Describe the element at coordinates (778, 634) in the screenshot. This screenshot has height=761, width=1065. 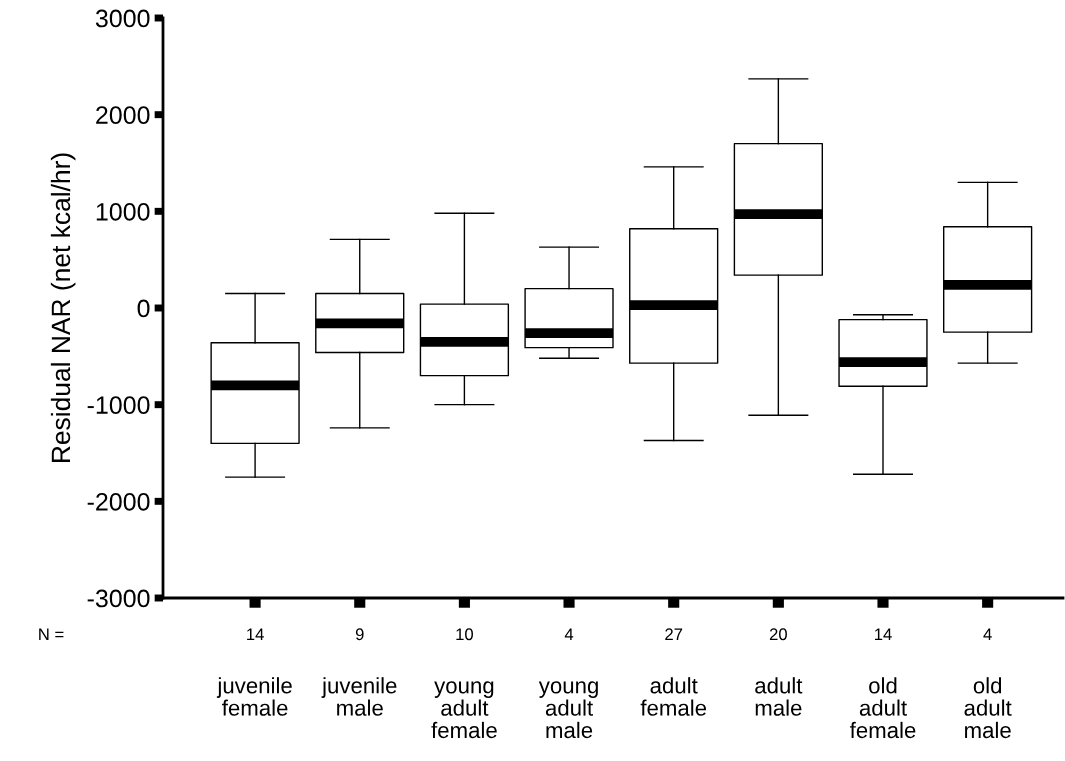
I see `text: 20` at that location.